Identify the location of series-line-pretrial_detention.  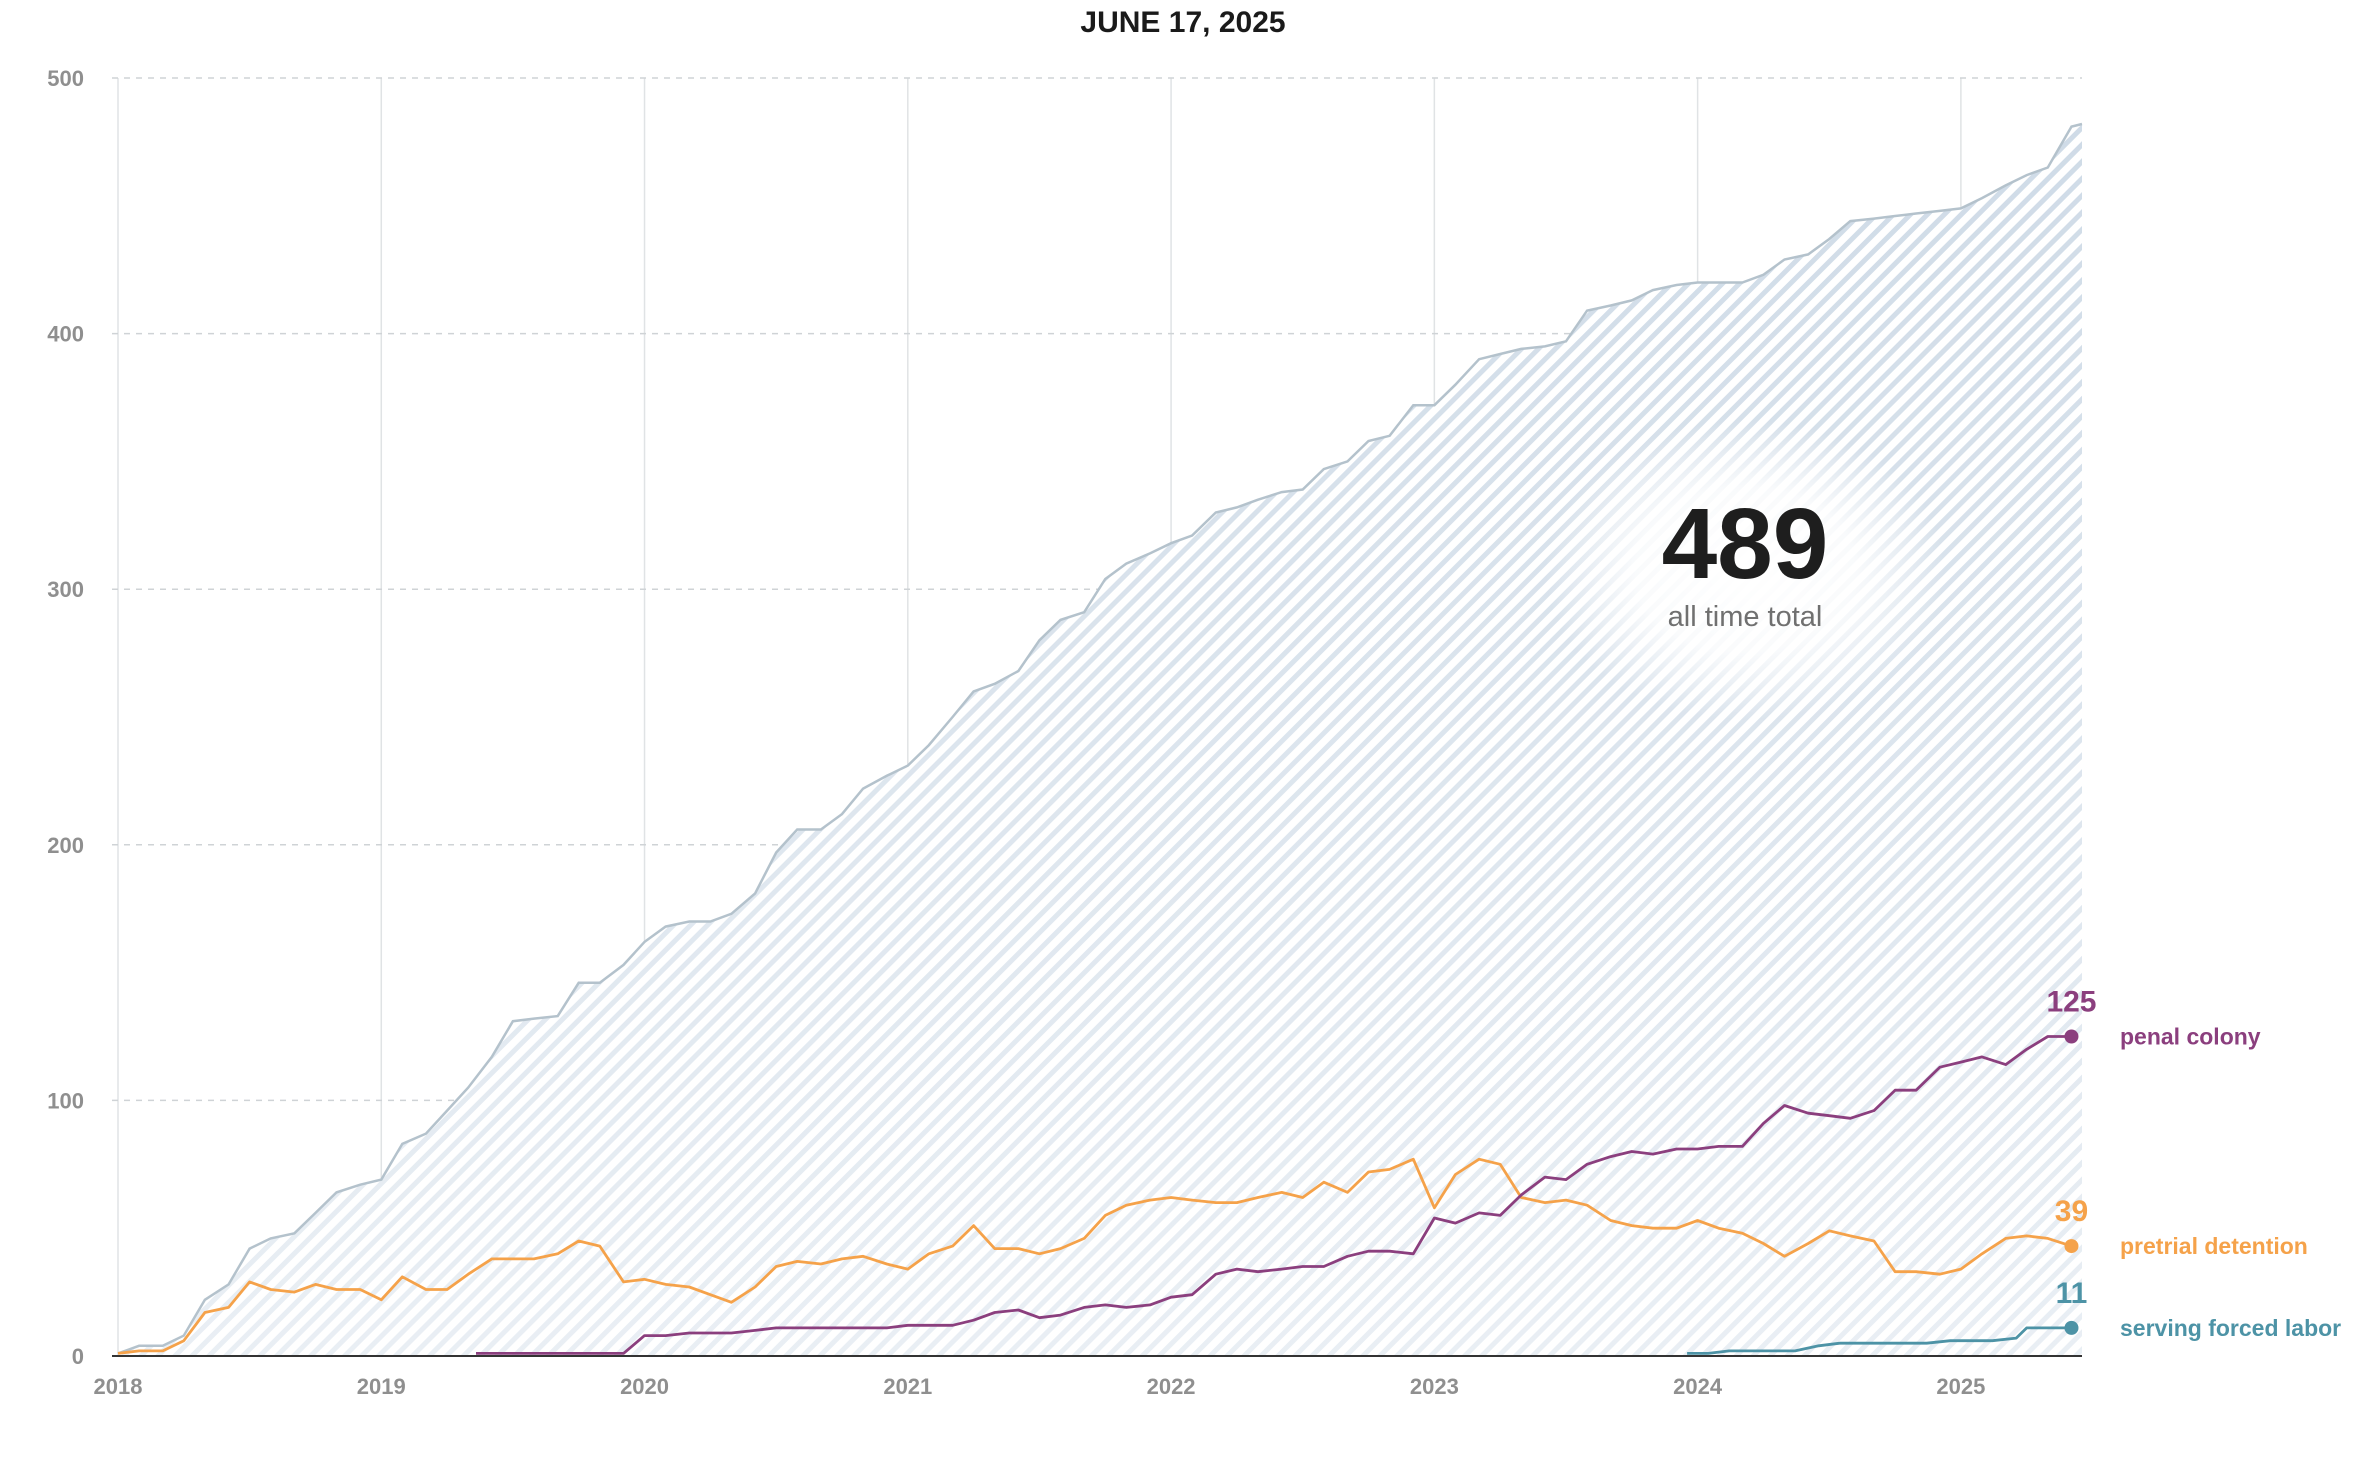
(1094, 1256).